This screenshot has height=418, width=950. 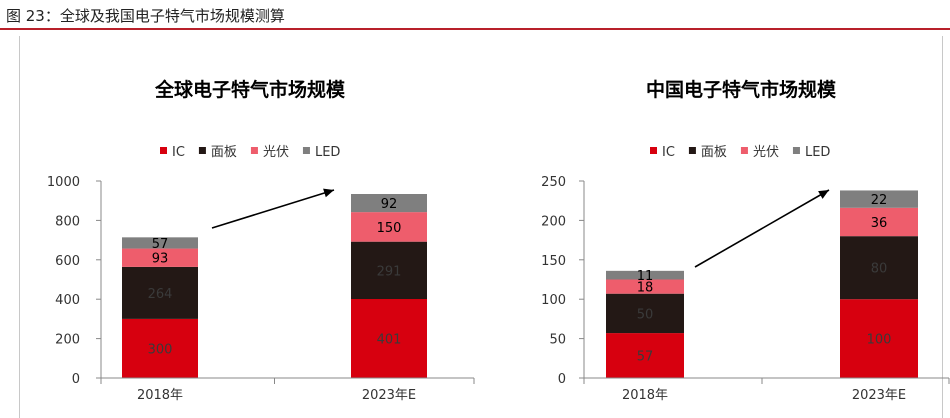 I want to click on data-label: 18, so click(x=645, y=288).